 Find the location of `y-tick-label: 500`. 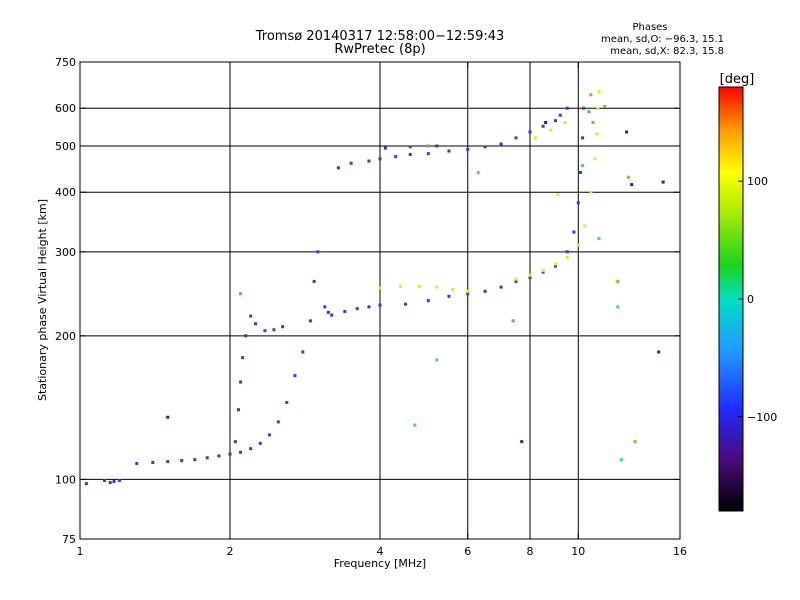

y-tick-label: 500 is located at coordinates (65, 146).